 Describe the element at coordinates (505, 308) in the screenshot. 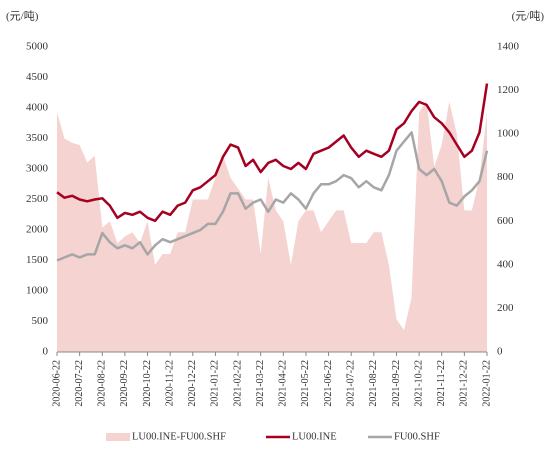

I see `y2-tick-label: 200` at that location.